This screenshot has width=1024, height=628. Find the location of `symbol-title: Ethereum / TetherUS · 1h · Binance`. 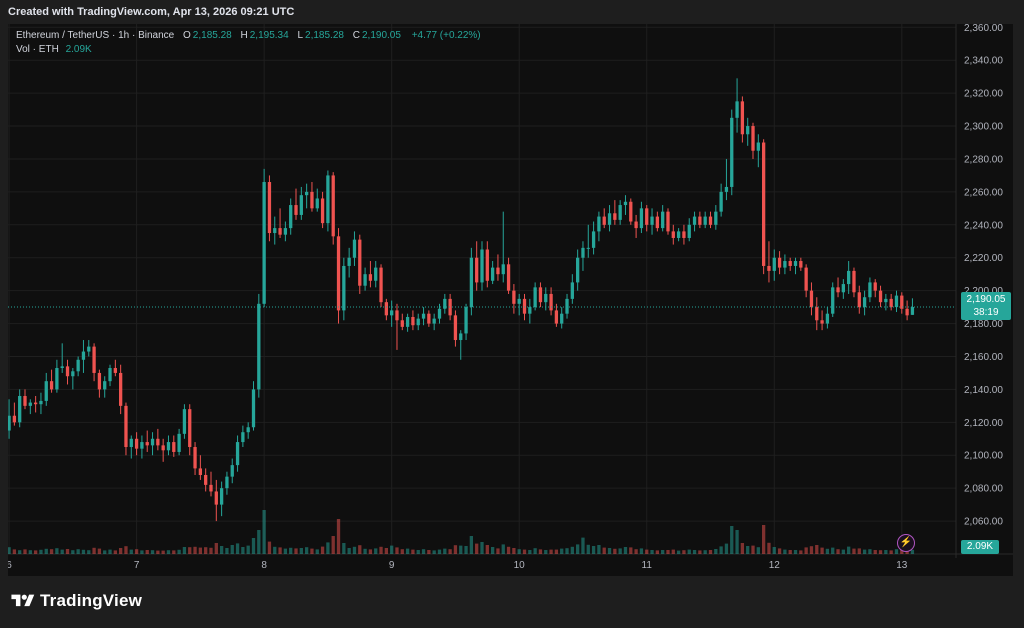

symbol-title: Ethereum / TetherUS · 1h · Binance is located at coordinates (95, 35).